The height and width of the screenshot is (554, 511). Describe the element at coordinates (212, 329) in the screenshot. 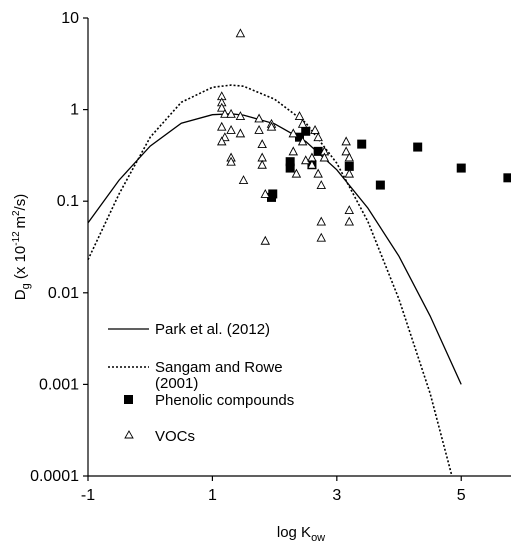

I see `legend-label-park: Park et al. (2012)` at that location.